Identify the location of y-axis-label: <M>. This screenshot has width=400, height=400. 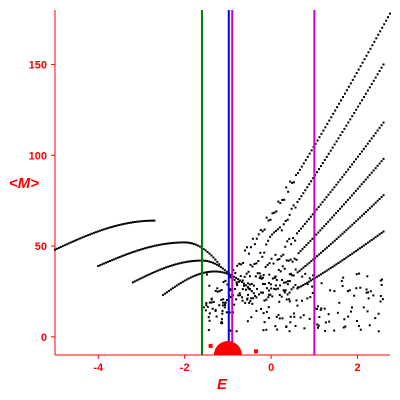
(24, 183).